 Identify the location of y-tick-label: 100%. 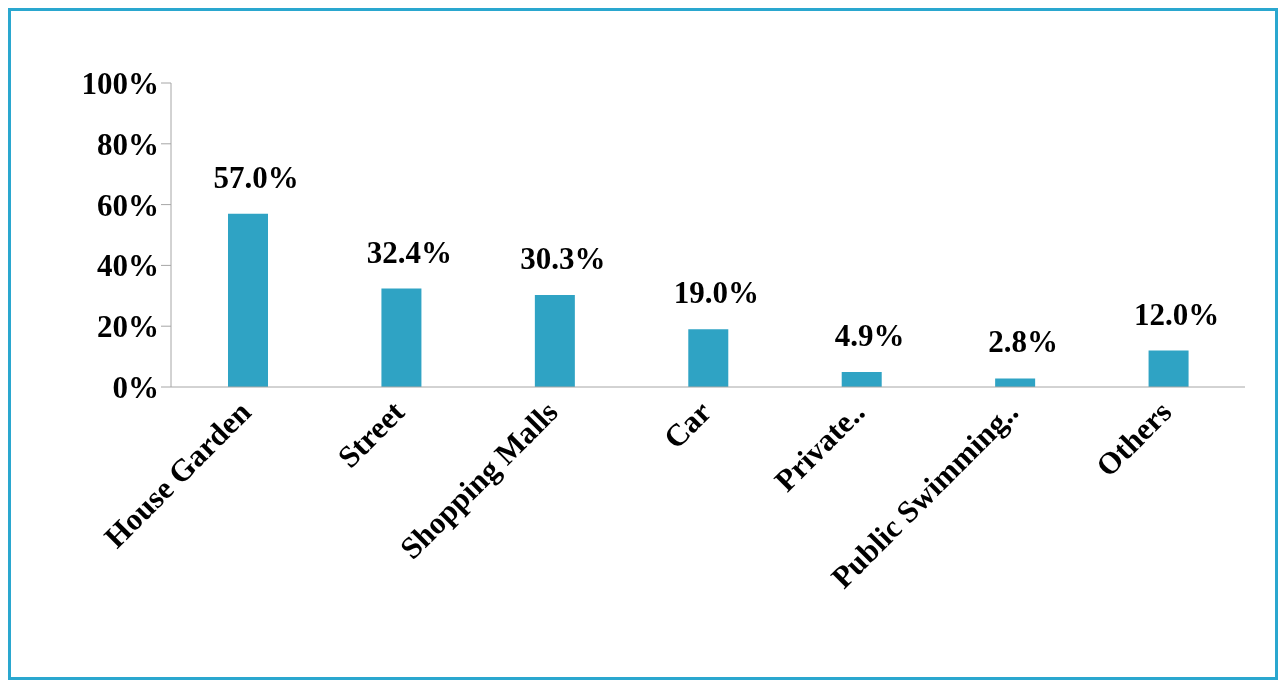
(120, 83).